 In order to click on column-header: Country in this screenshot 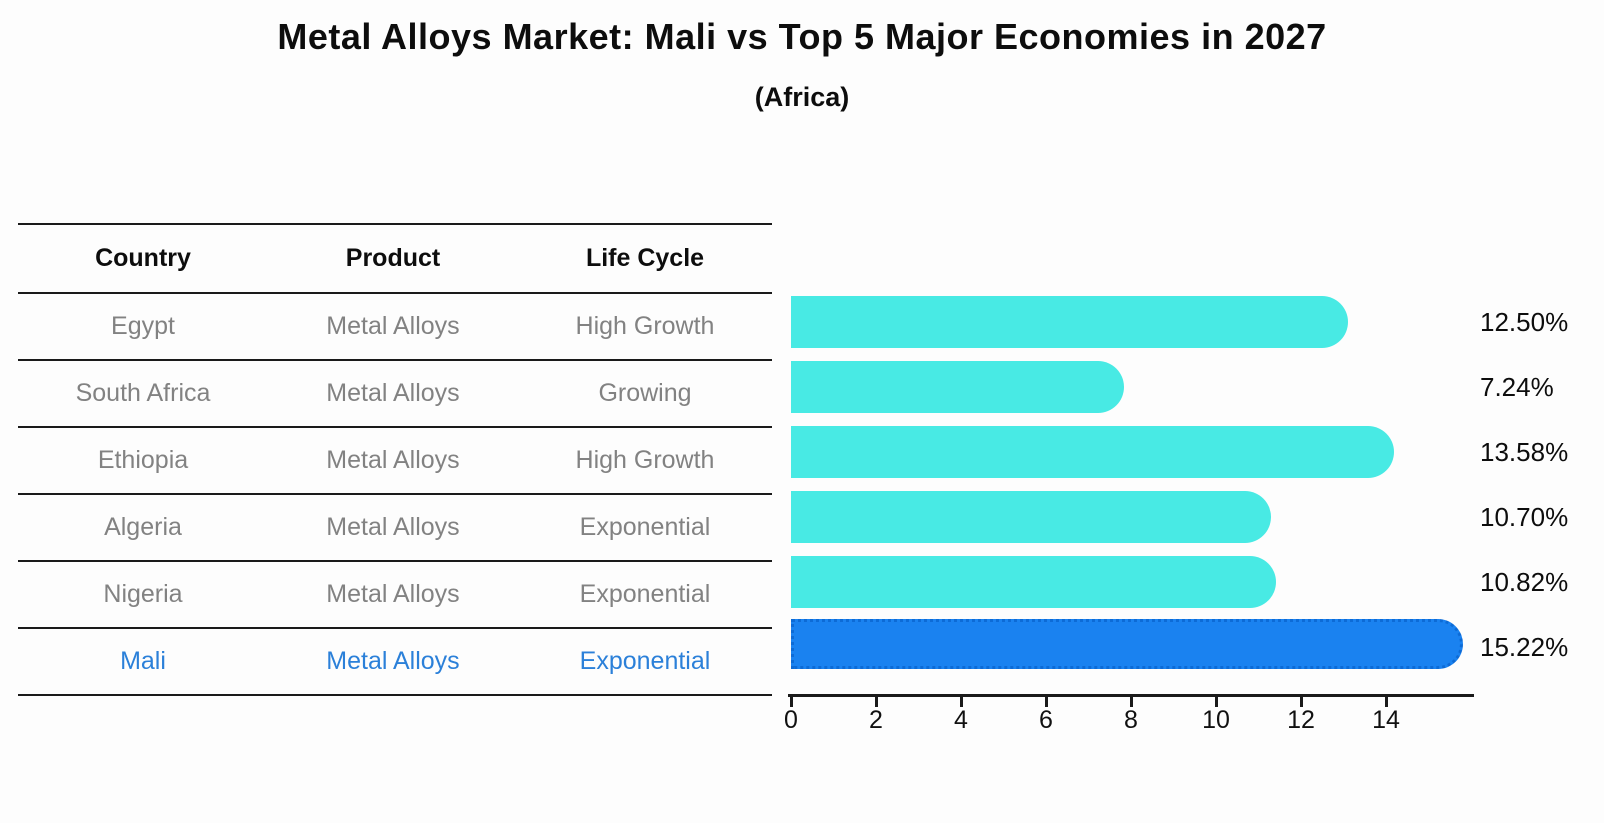, I will do `click(143, 258)`.